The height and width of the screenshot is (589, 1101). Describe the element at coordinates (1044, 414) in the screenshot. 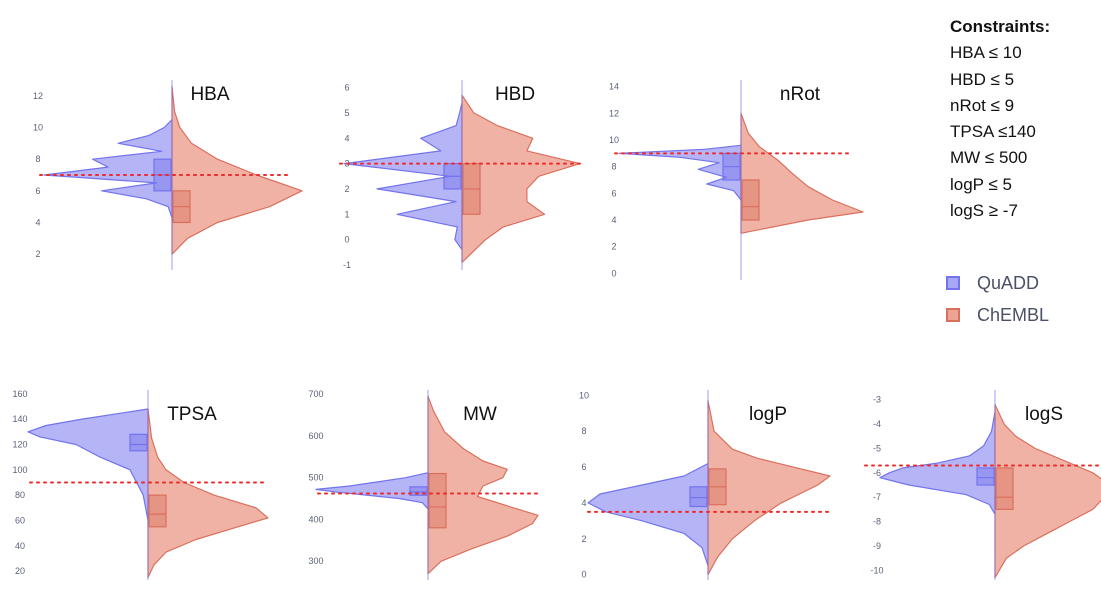

I see `panel-title: logS` at that location.